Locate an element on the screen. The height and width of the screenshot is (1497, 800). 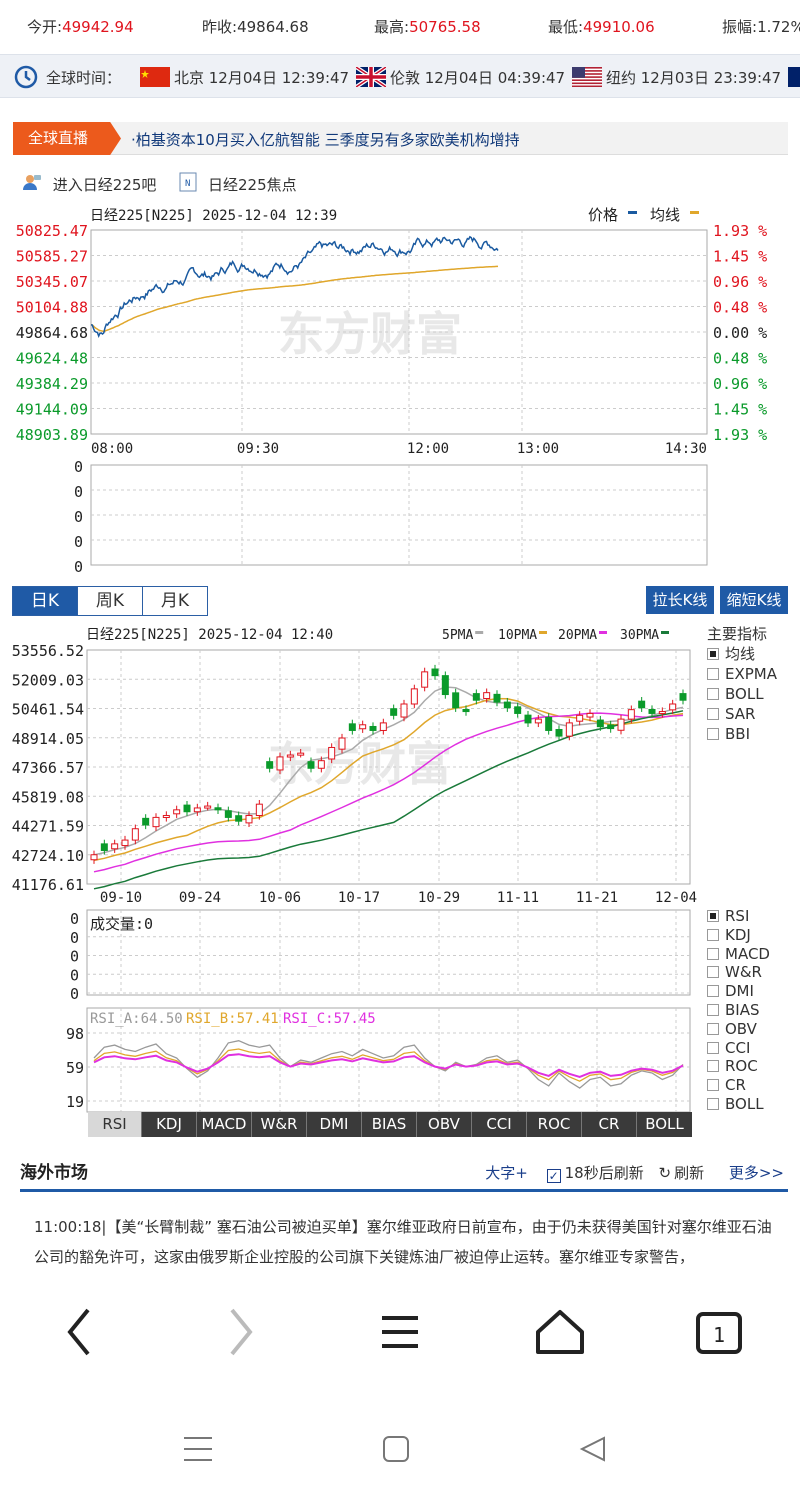
news-time: 11:00:18 is located at coordinates (68, 1227).